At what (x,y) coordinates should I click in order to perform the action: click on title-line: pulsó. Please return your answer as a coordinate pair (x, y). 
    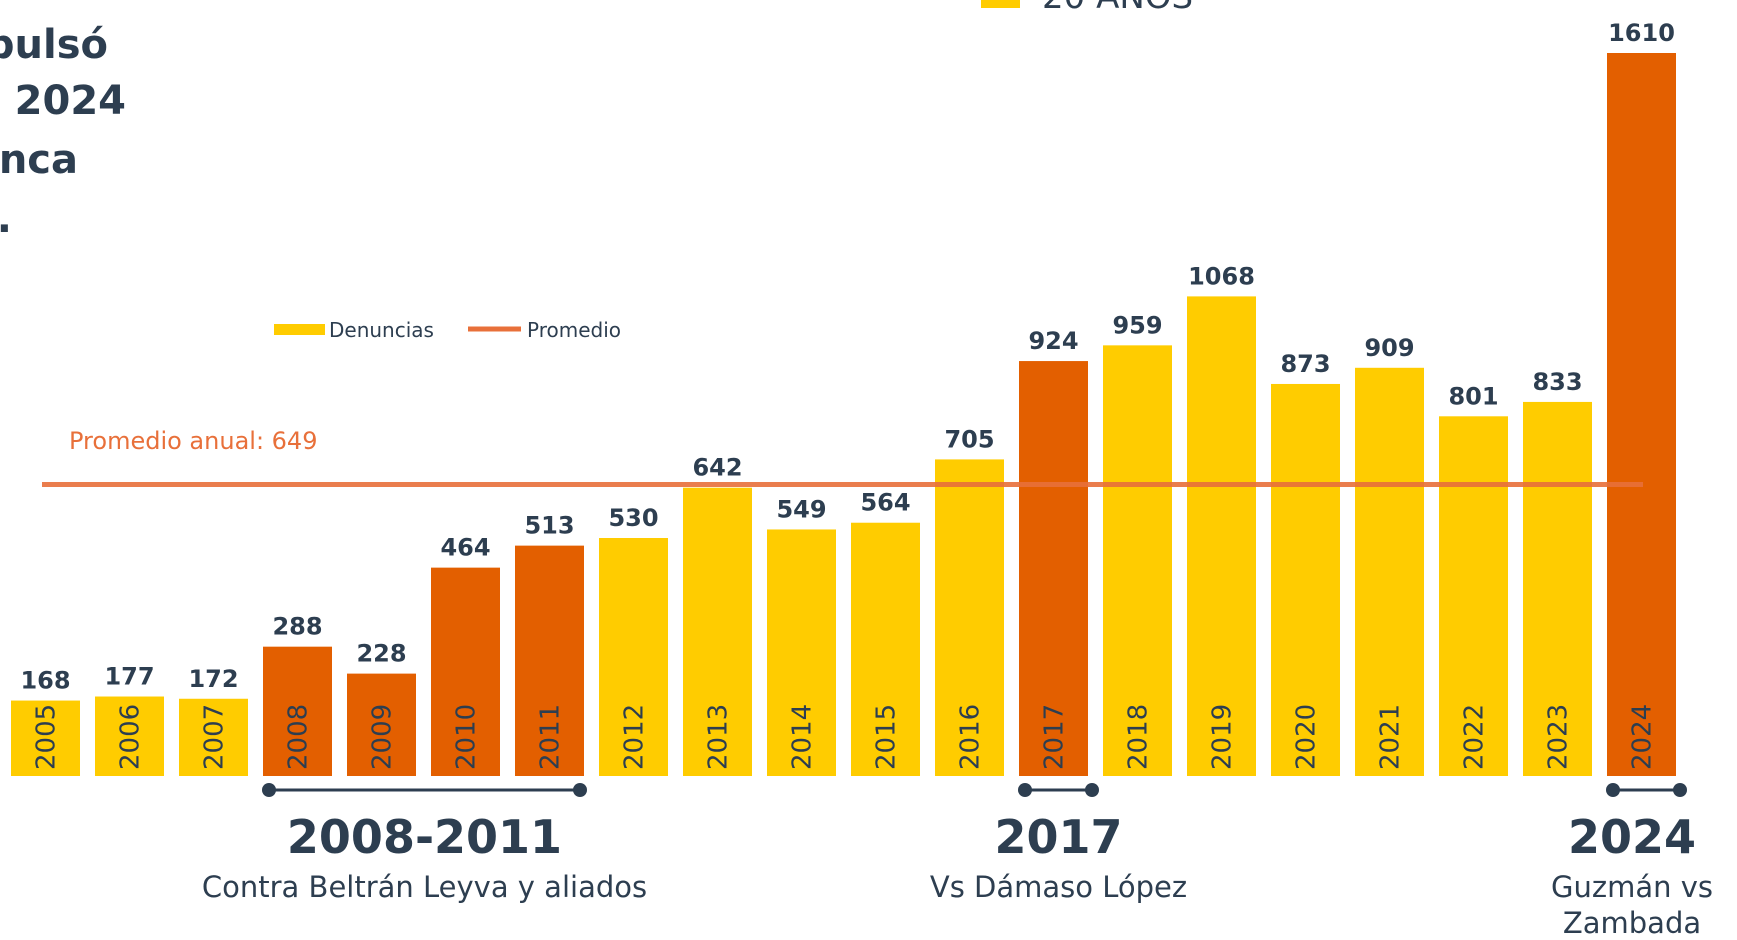
    Looking at the image, I should click on (54, 45).